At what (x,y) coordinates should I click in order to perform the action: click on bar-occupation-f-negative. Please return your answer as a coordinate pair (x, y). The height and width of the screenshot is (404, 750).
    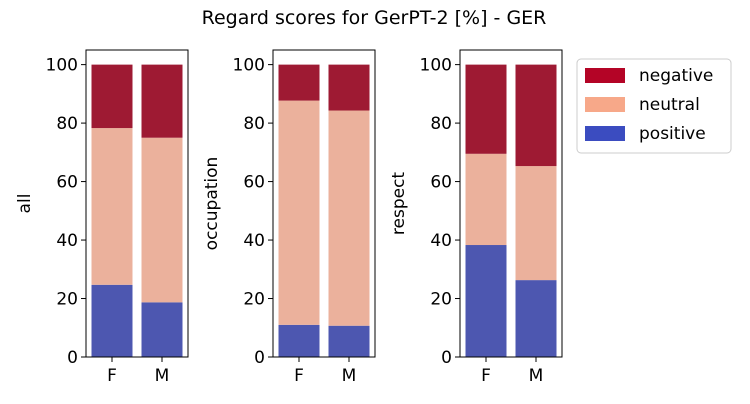
    Looking at the image, I should click on (299, 82).